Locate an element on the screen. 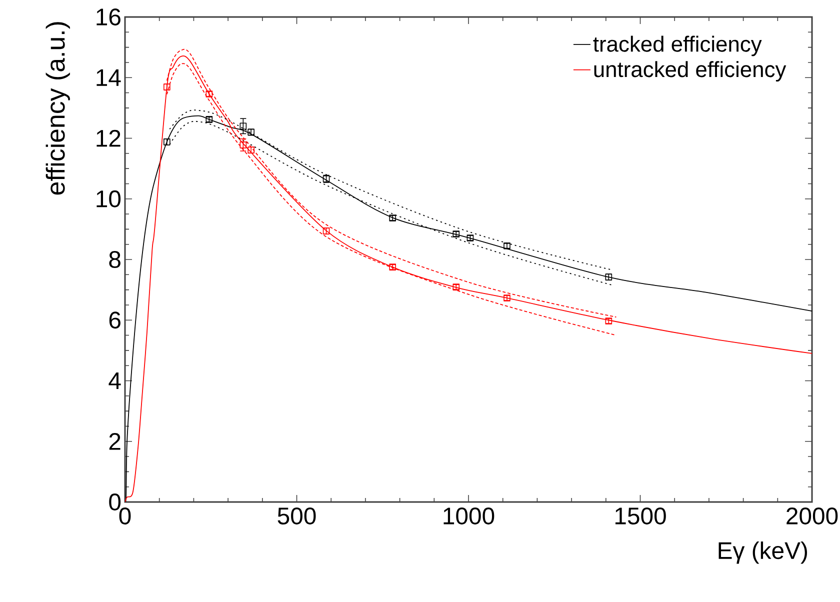 The height and width of the screenshot is (602, 840). y-axis-title: efficiency (a.u.) is located at coordinates (58, 108).